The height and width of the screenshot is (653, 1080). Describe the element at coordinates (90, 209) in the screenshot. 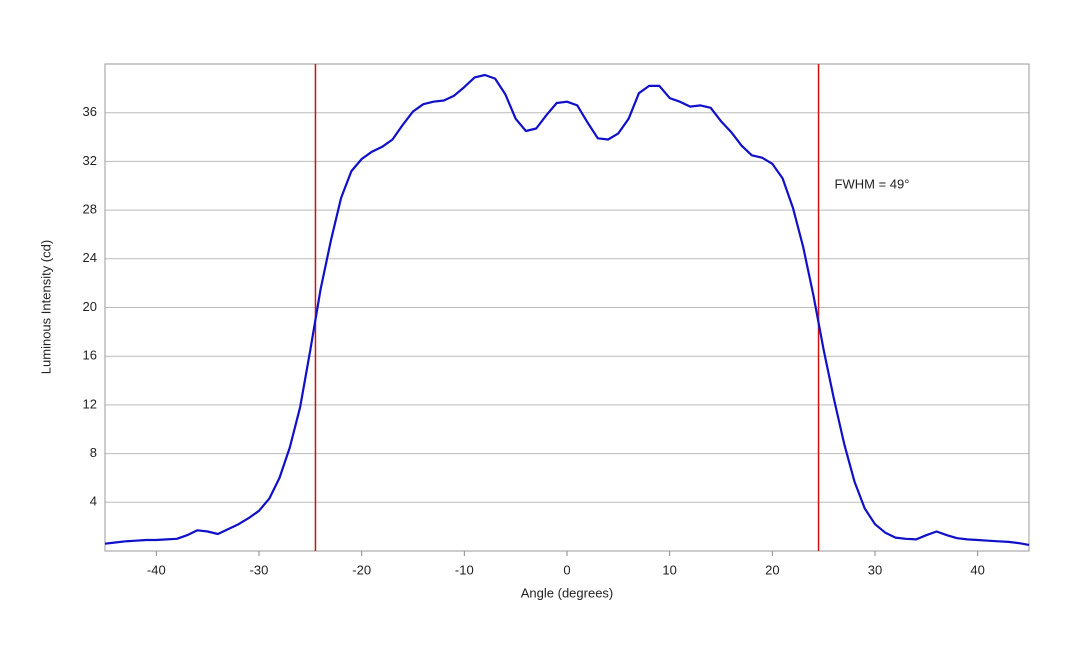

I see `y-tick-label: 28` at that location.